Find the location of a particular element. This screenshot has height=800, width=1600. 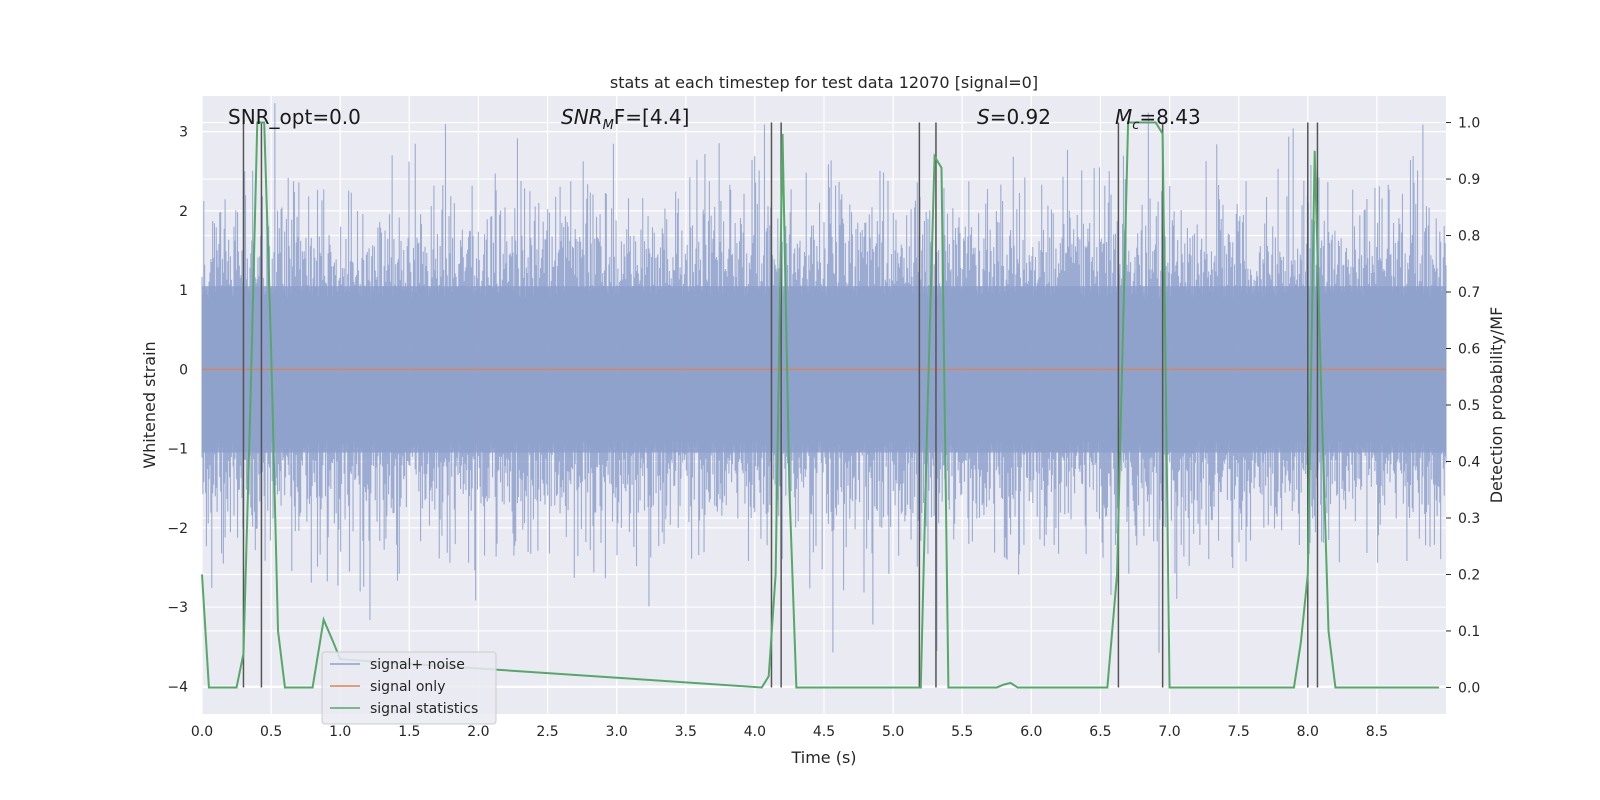

x-tick-label: 2.0 is located at coordinates (478, 732).